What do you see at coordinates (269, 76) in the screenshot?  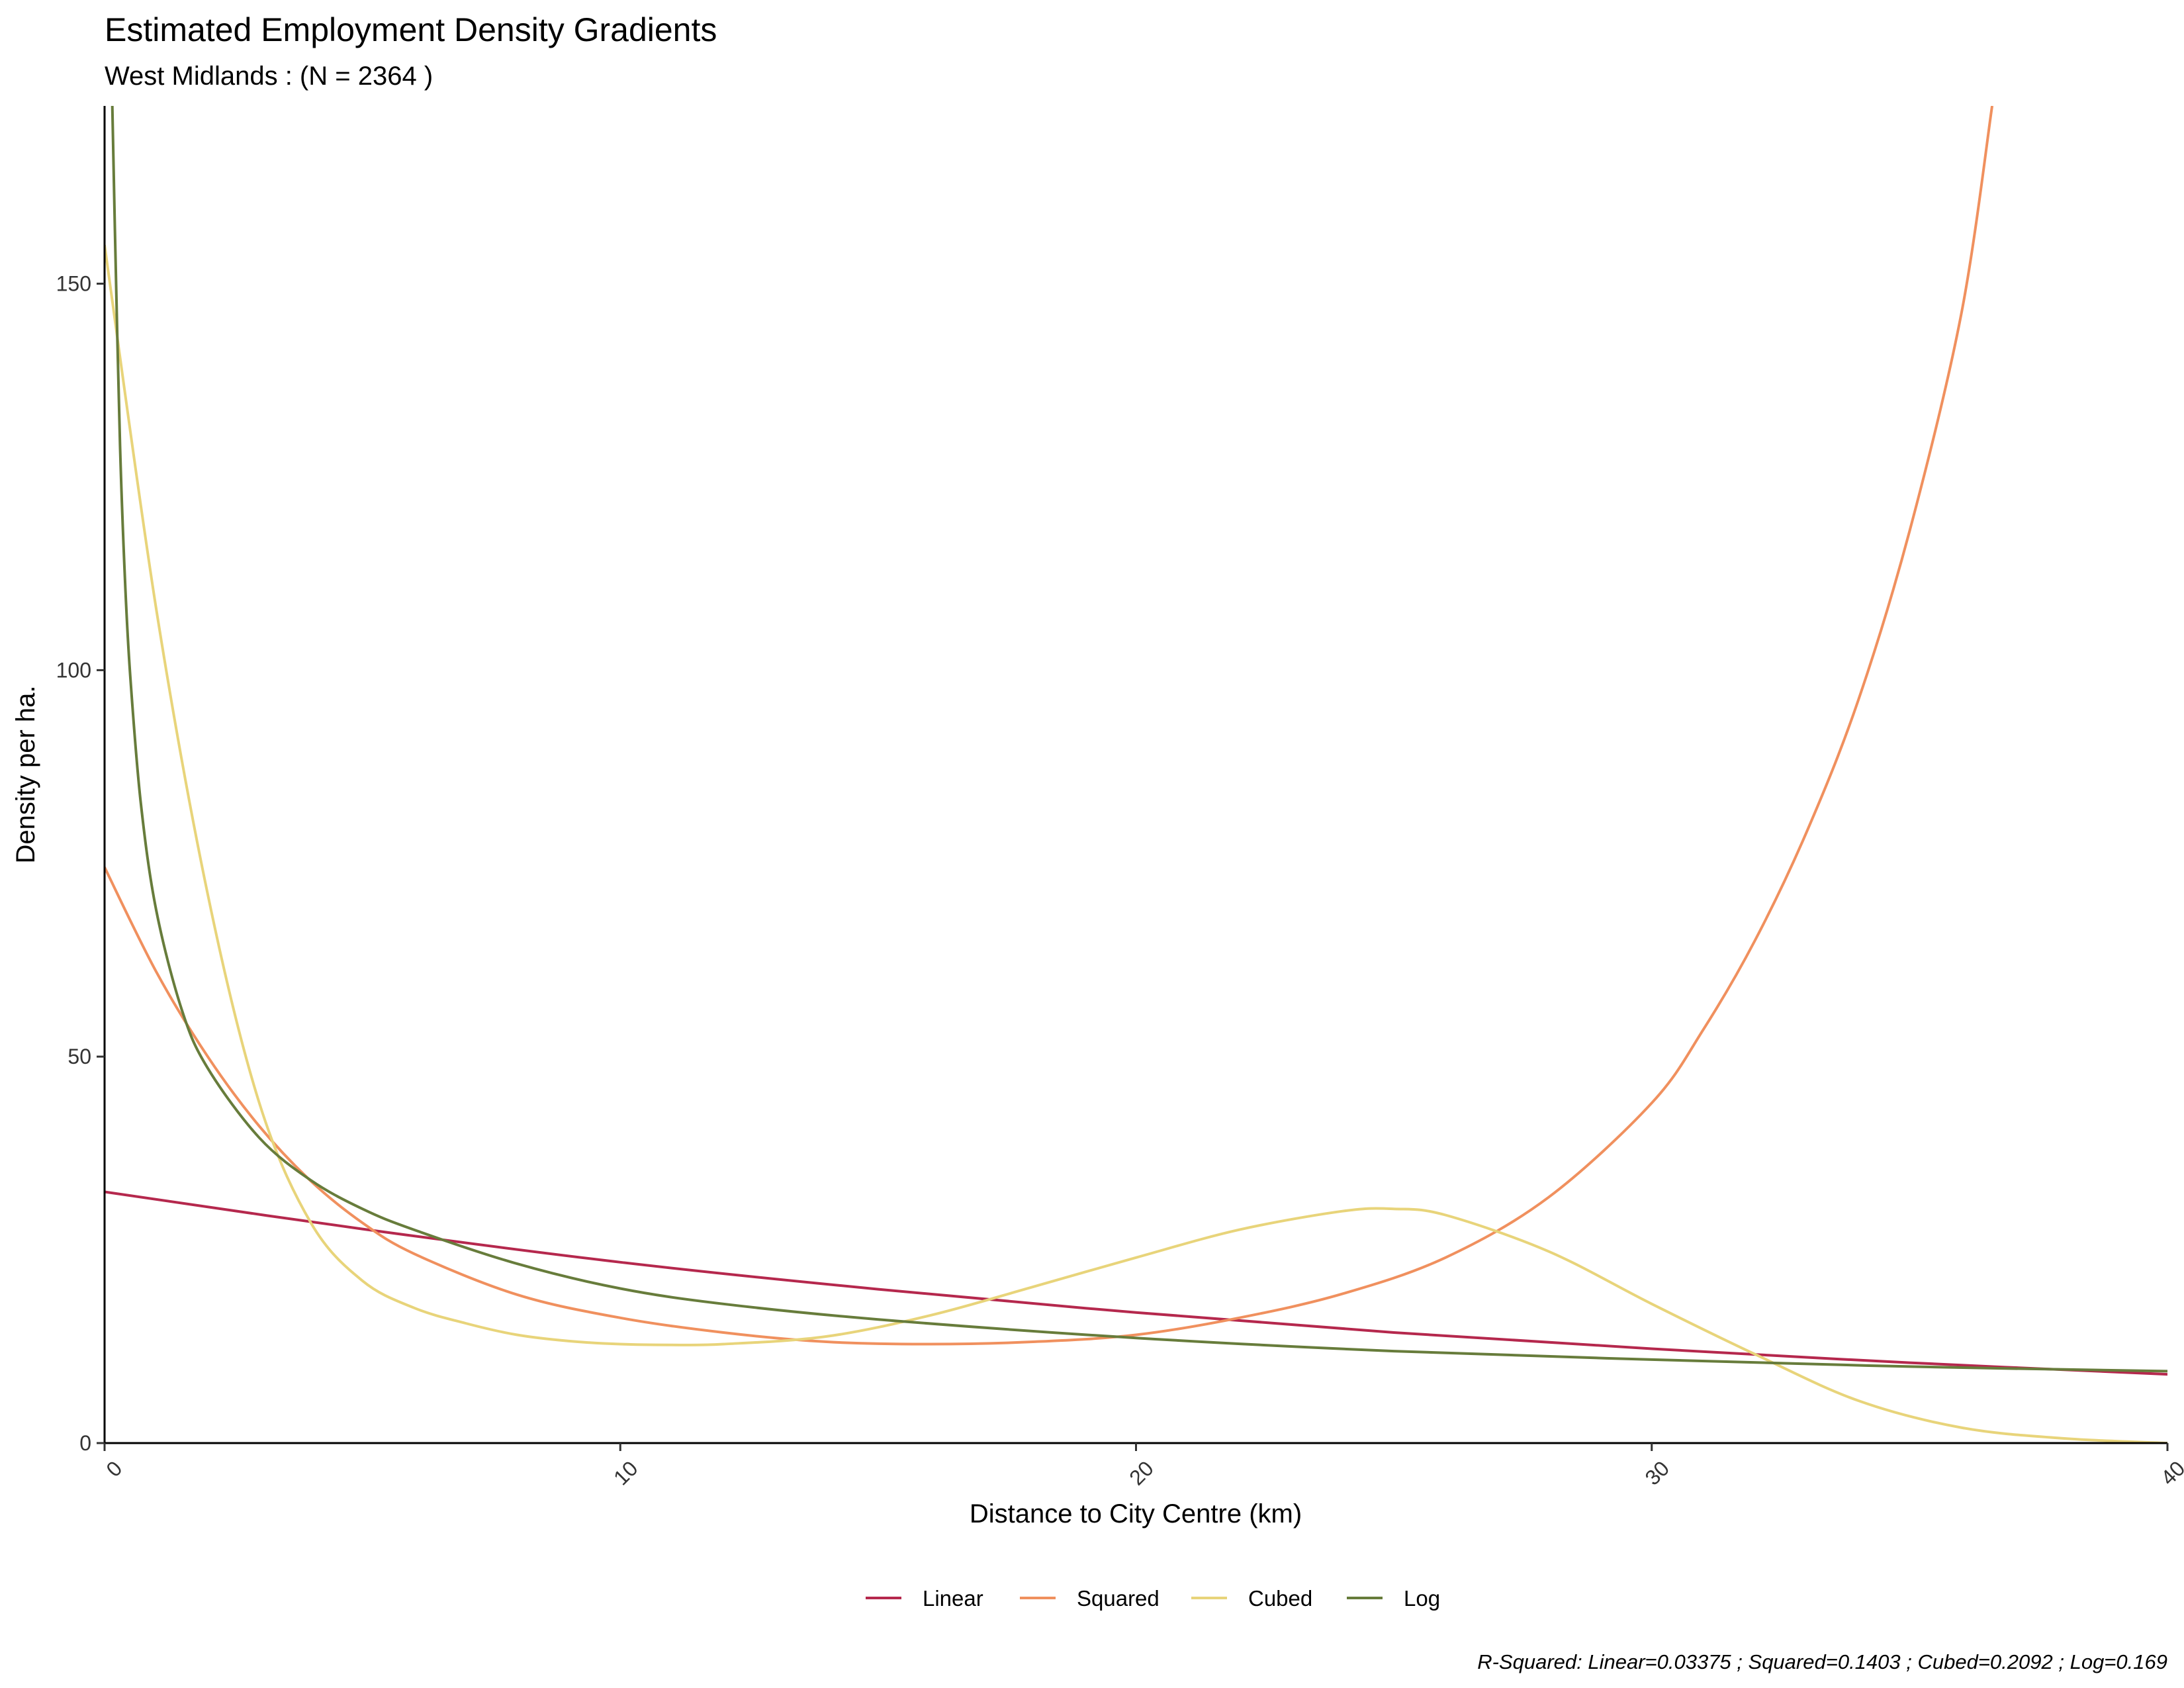 I see `chart-subtitle: West Midlands : (N = 2364 )` at bounding box center [269, 76].